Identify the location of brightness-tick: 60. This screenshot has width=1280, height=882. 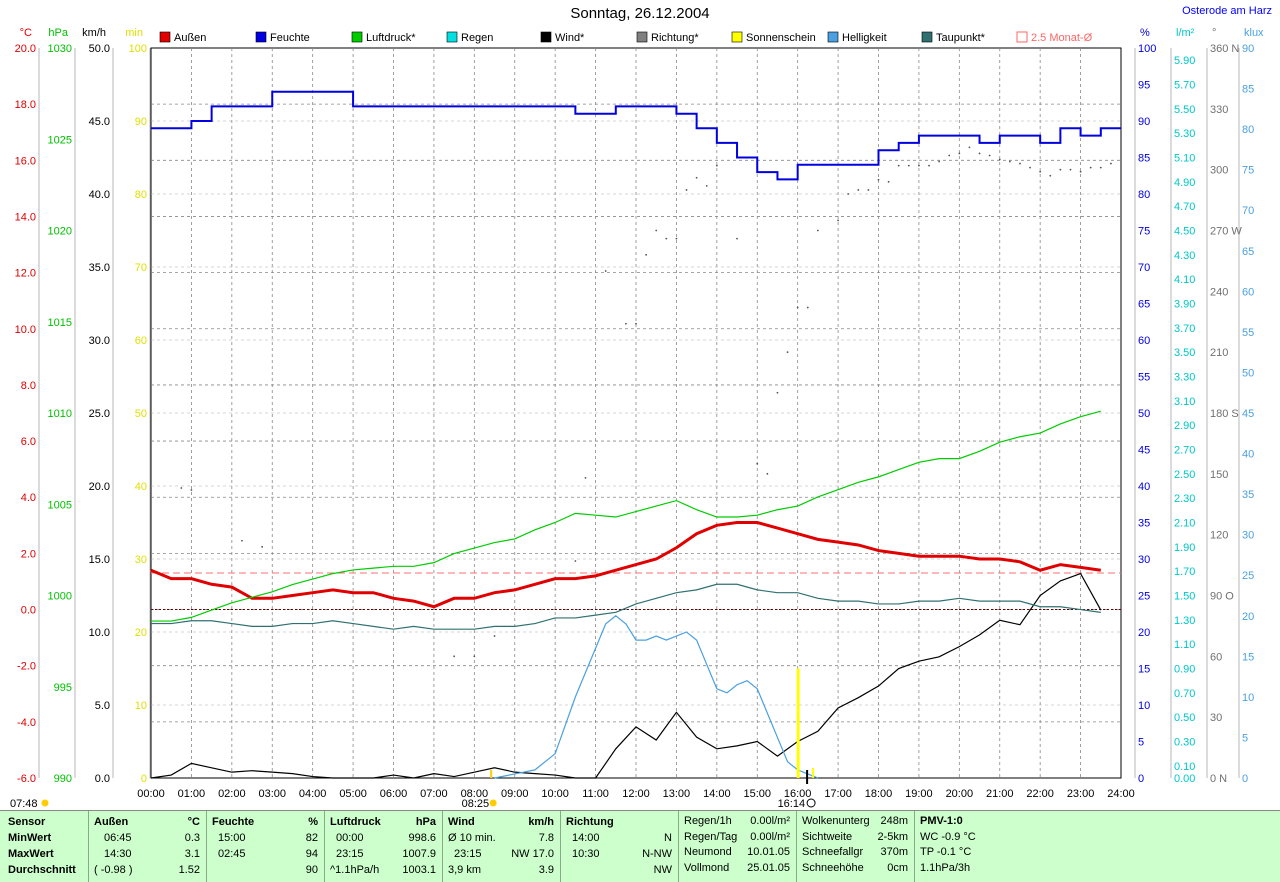
(1248, 292).